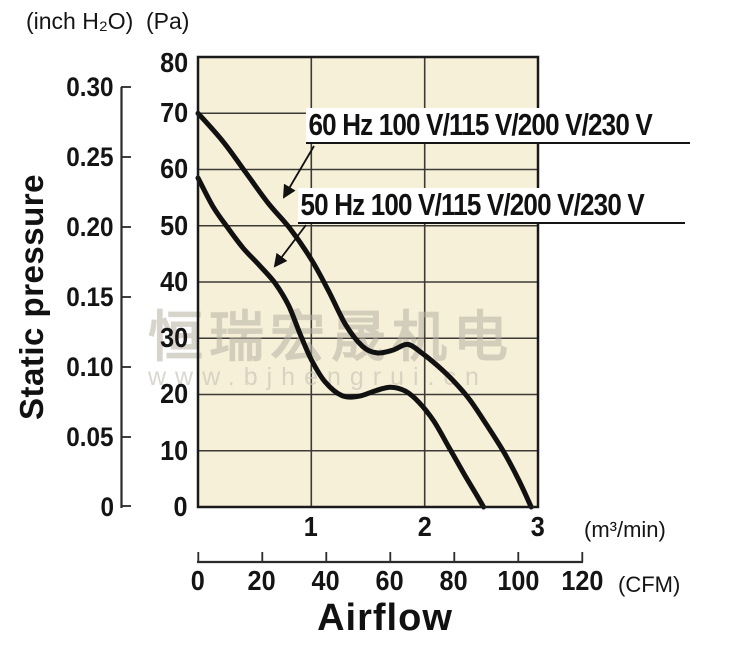 The image size is (750, 648). What do you see at coordinates (90, 157) in the screenshot?
I see `tick-label: 0.25` at bounding box center [90, 157].